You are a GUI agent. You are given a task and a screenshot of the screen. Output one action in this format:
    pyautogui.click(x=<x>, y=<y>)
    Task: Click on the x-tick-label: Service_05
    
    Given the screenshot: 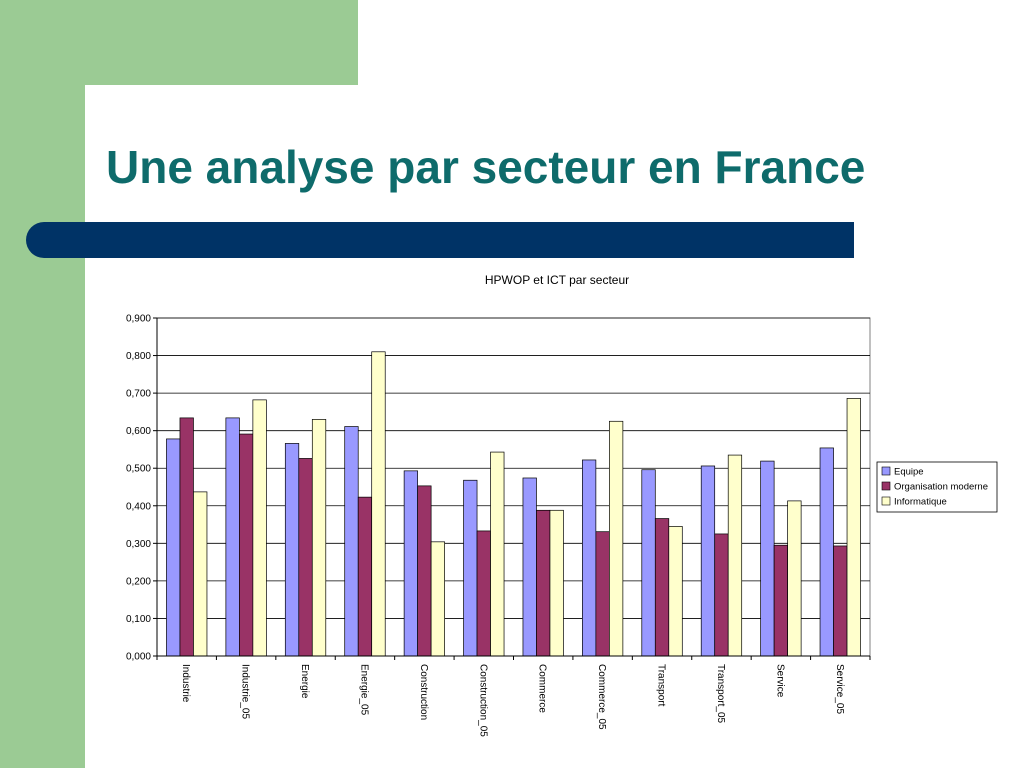 What is the action you would take?
    pyautogui.click(x=839, y=689)
    